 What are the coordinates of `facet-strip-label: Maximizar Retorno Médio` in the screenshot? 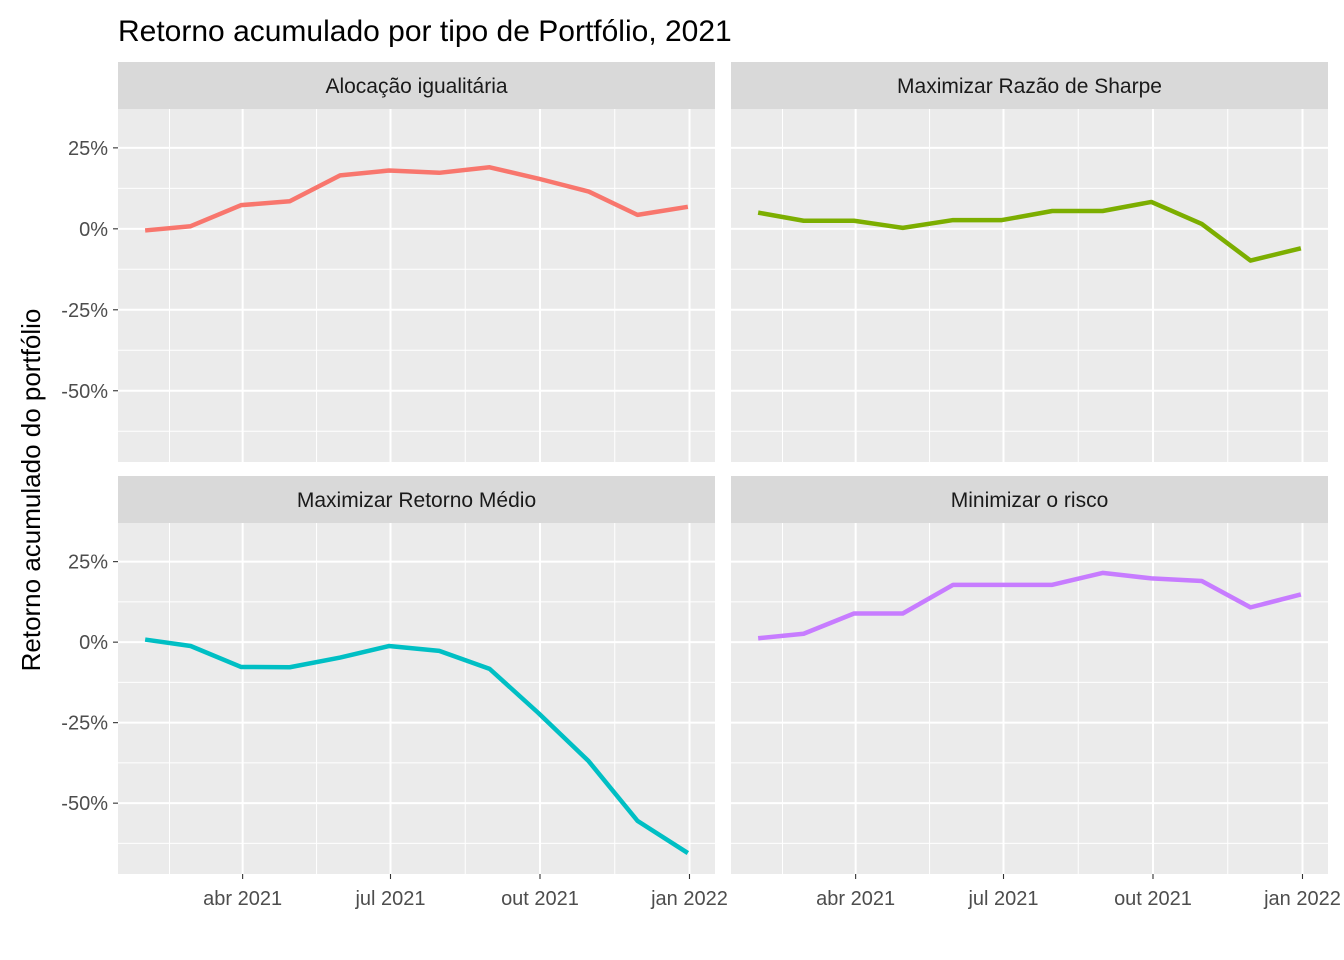 It's located at (416, 500).